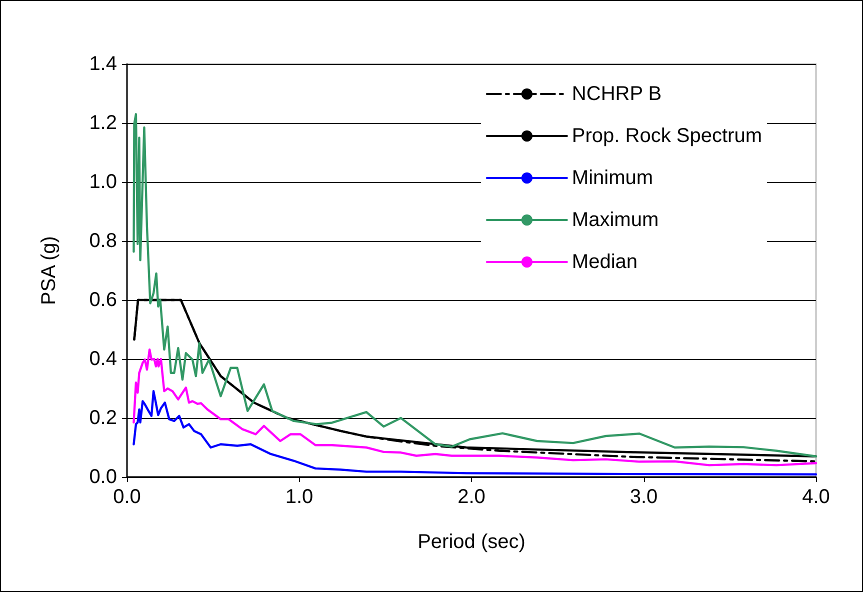  What do you see at coordinates (472, 497) in the screenshot?
I see `x-tick-label: 2.0` at bounding box center [472, 497].